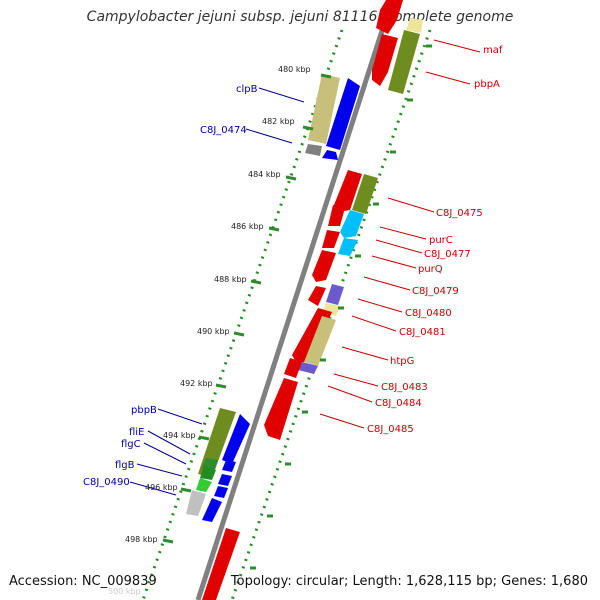 This screenshot has height=600, width=600. I want to click on gene-C8J_0490-blue, so click(212, 510).